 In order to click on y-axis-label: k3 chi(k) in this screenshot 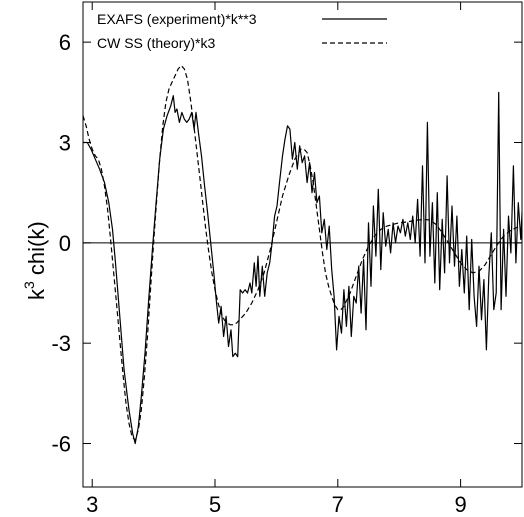, I will do `click(35, 260)`.